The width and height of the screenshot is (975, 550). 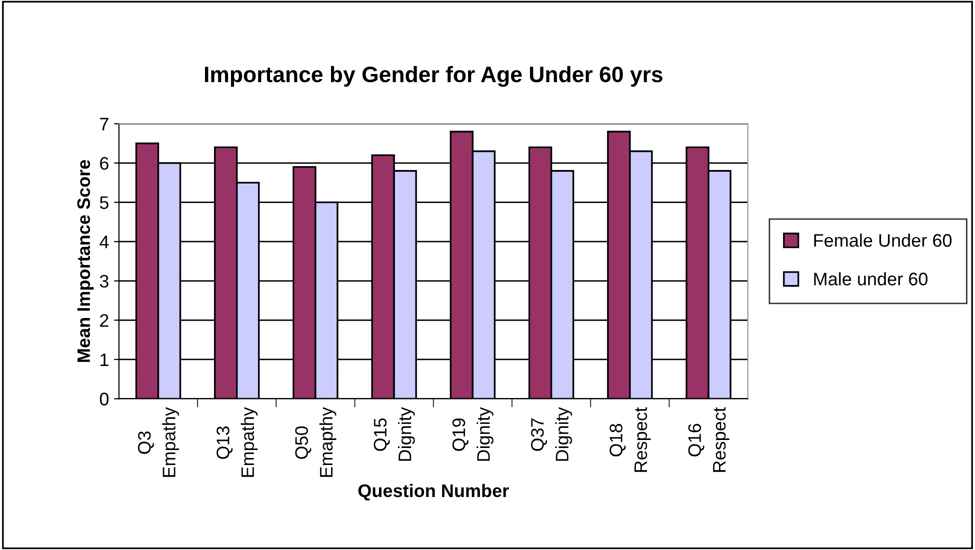 I want to click on x-tick-label: Q3 Empathy, so click(x=159, y=442).